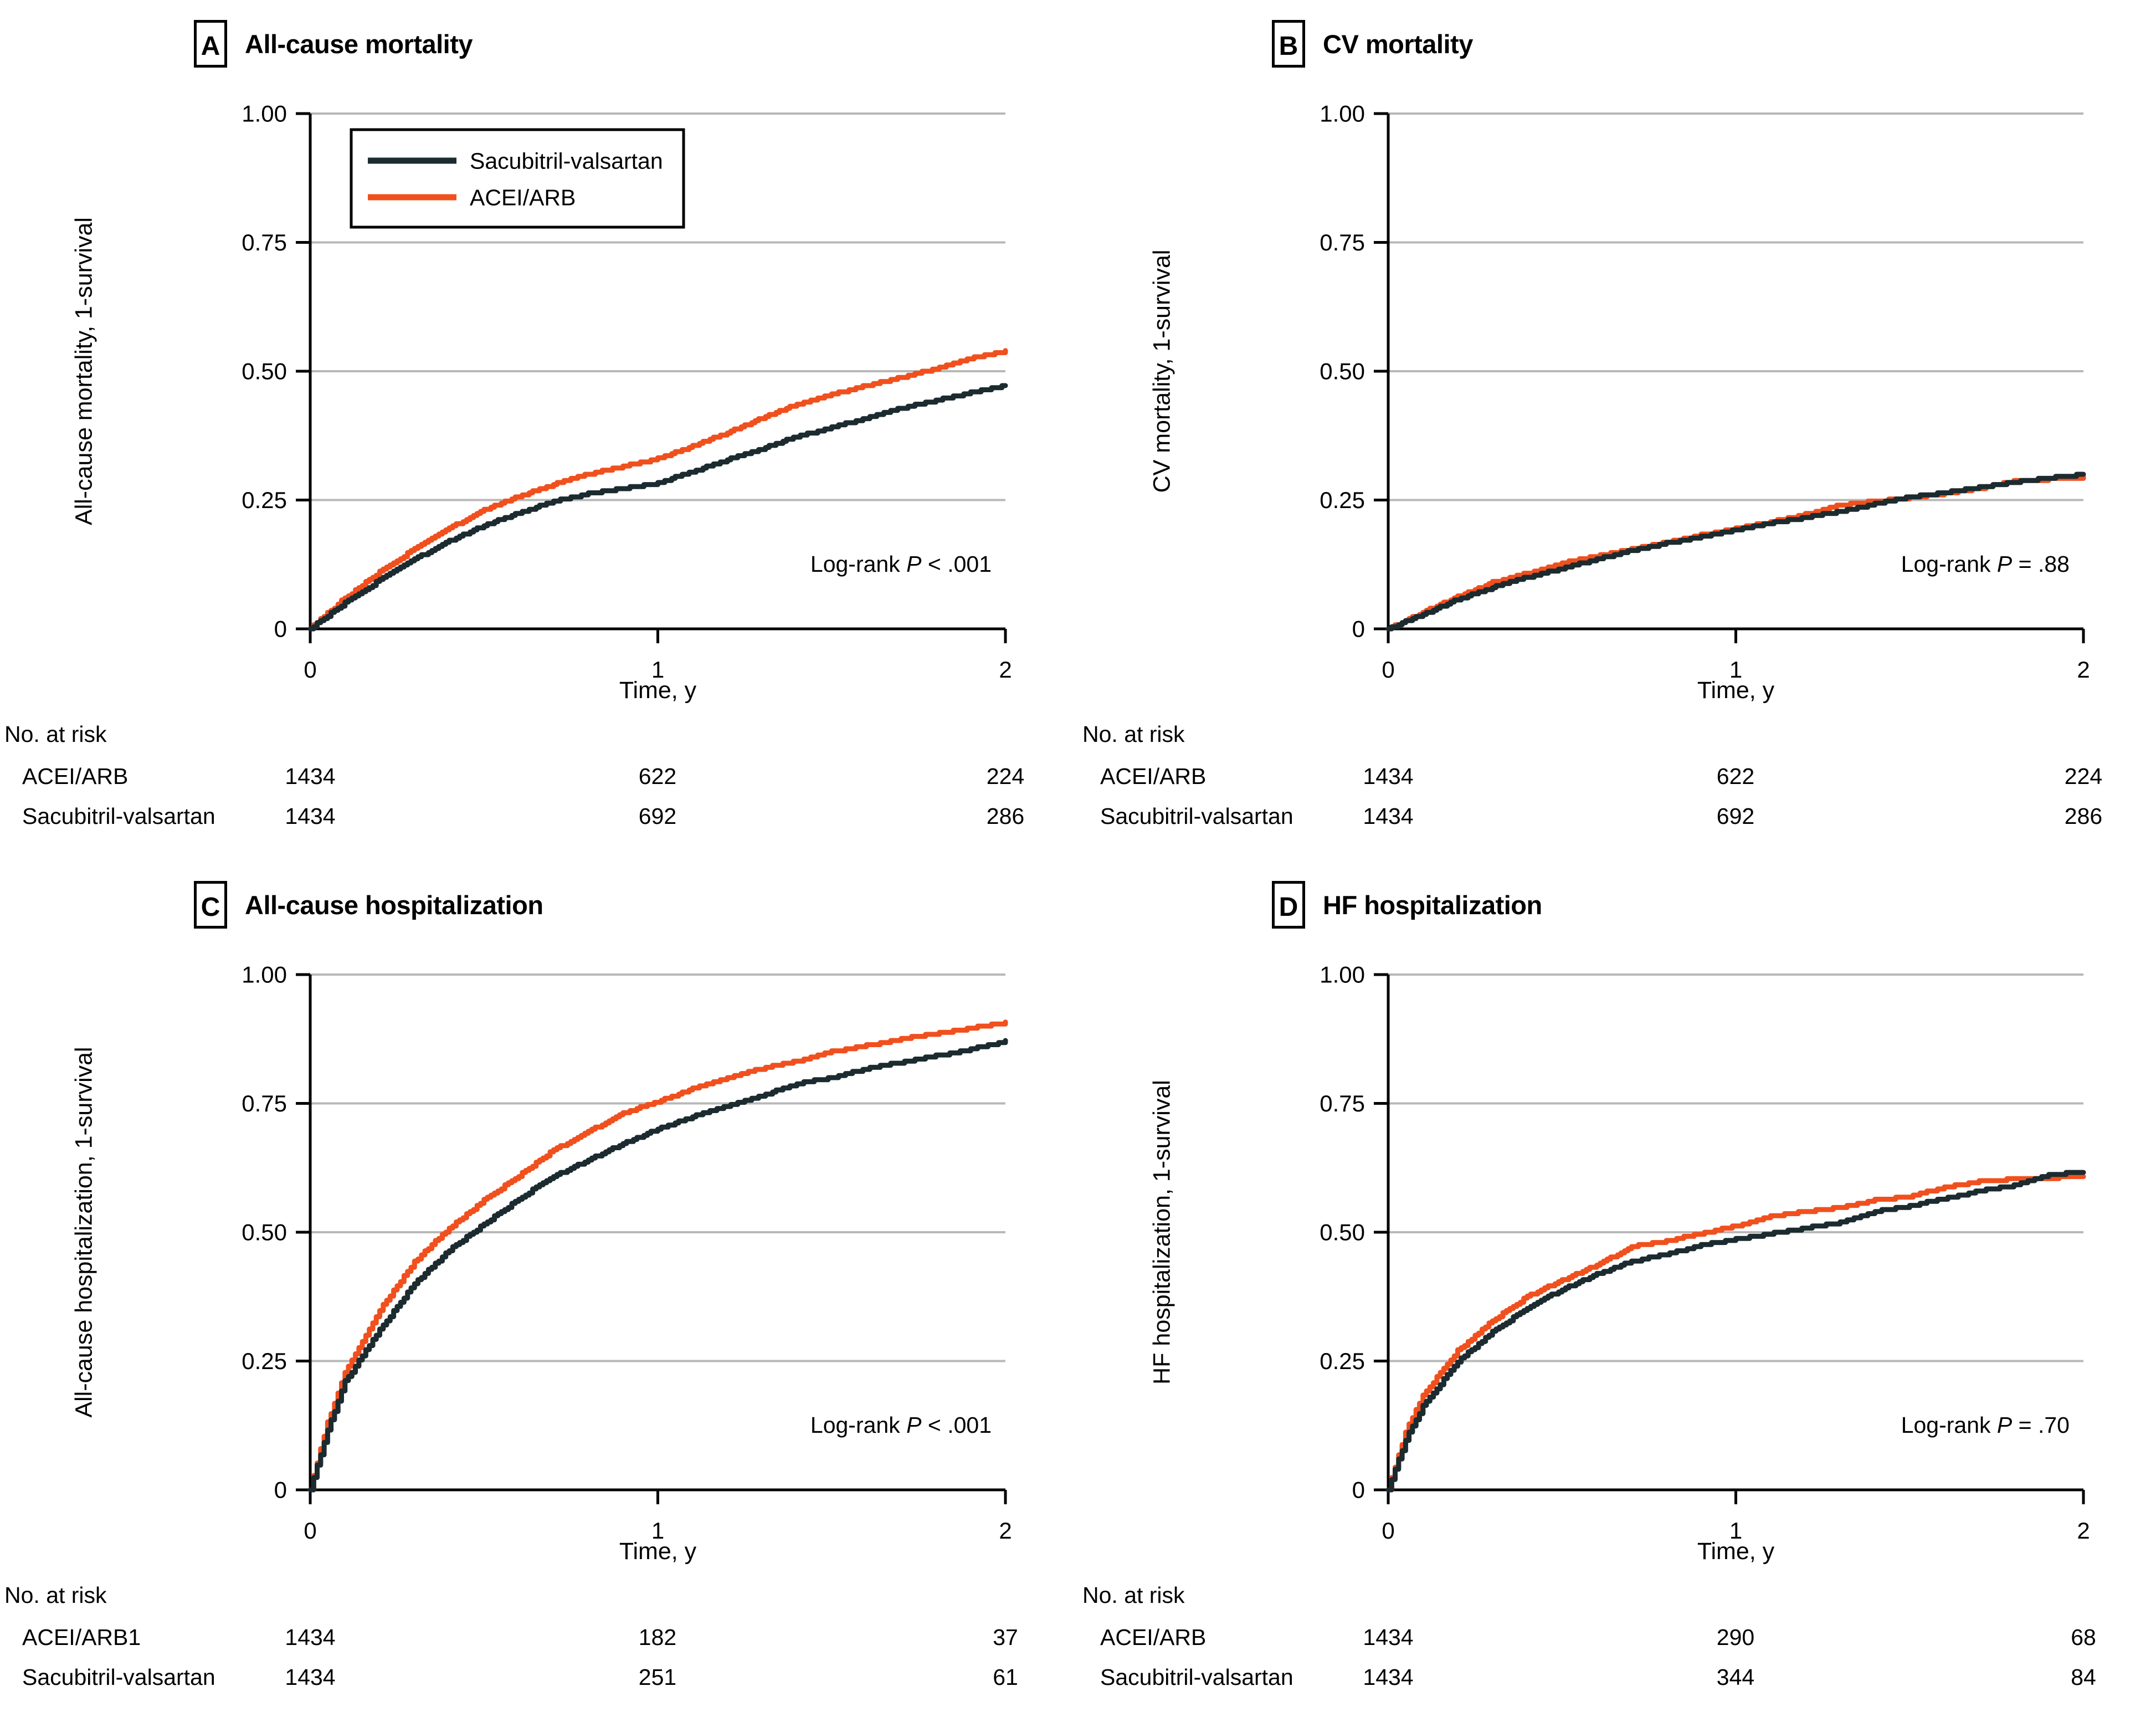 The image size is (2156, 1722). I want to click on km-chart-cv-mortality: 1.00 0.75 0.50 0.25 00 1 2 Log-rank P = .88, so click(1705, 392).